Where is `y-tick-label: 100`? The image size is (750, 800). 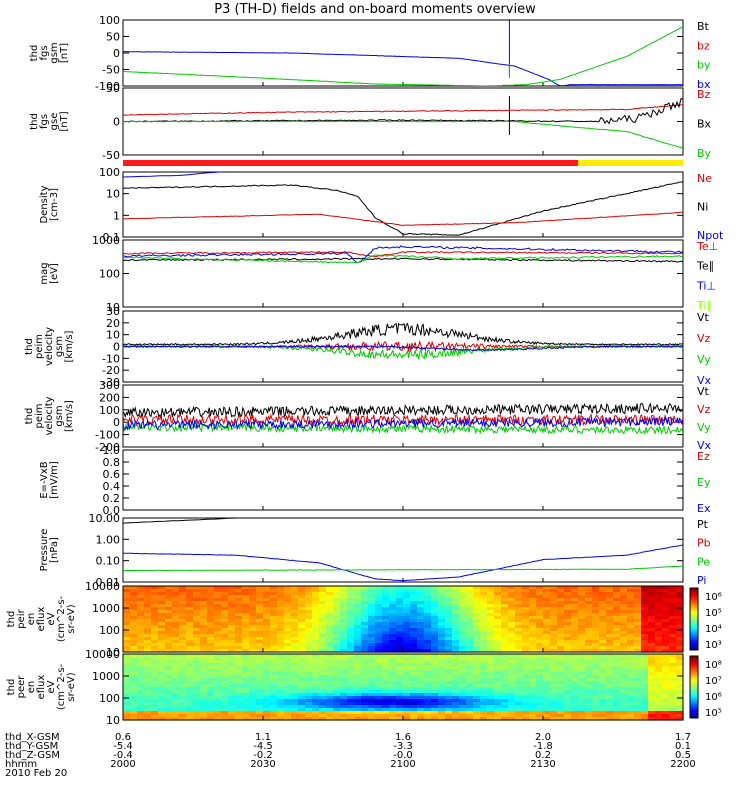 y-tick-label: 100 is located at coordinates (109, 630).